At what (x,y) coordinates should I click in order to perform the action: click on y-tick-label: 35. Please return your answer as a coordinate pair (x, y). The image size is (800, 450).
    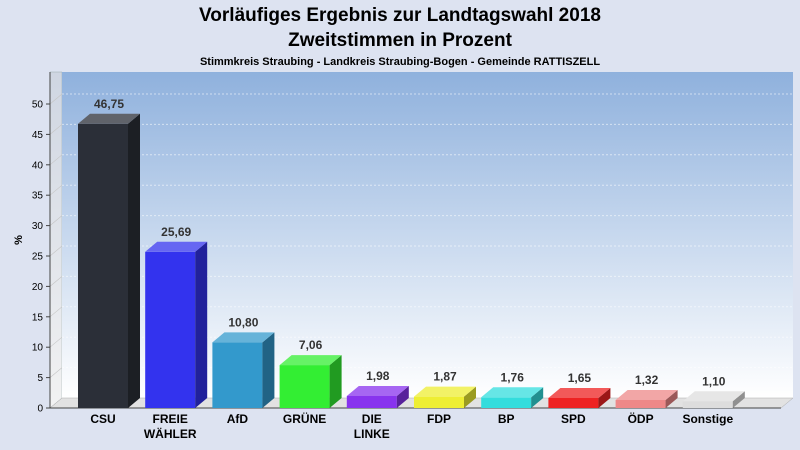
    Looking at the image, I should click on (38, 196).